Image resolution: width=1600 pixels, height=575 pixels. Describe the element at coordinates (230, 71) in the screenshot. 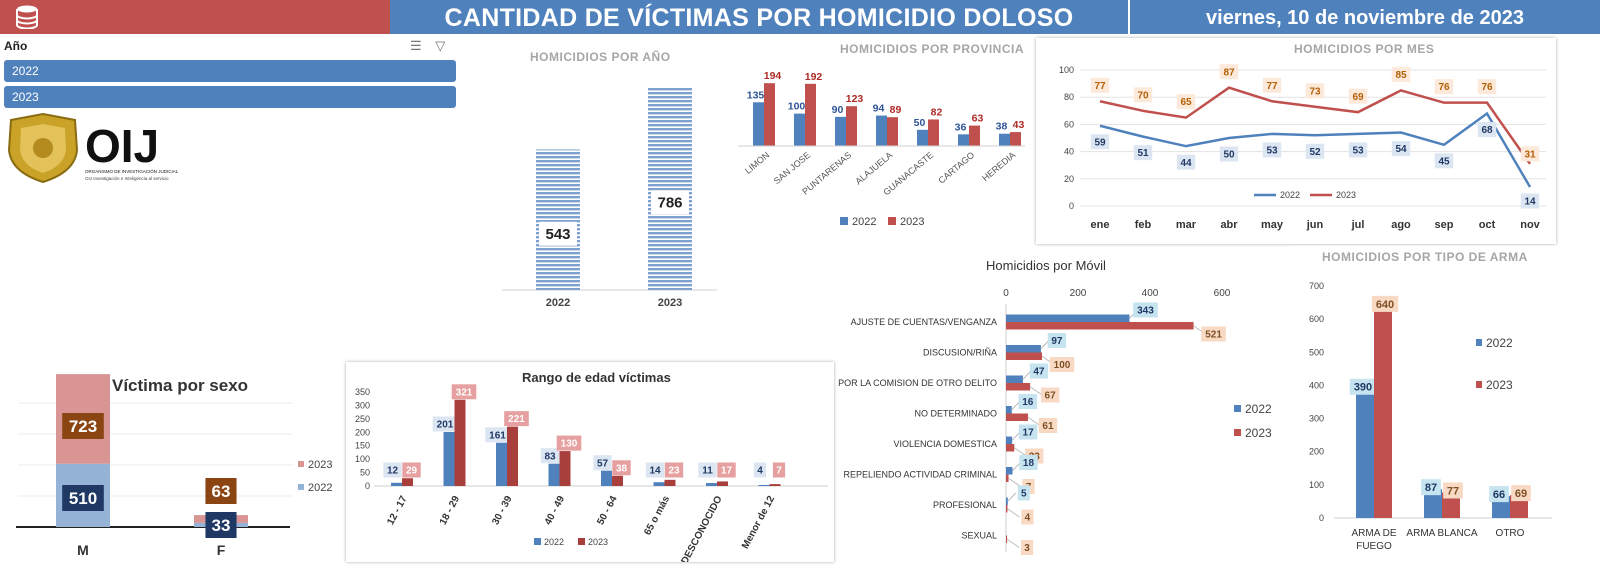

I see `slicer-item-2022: 2022` at that location.